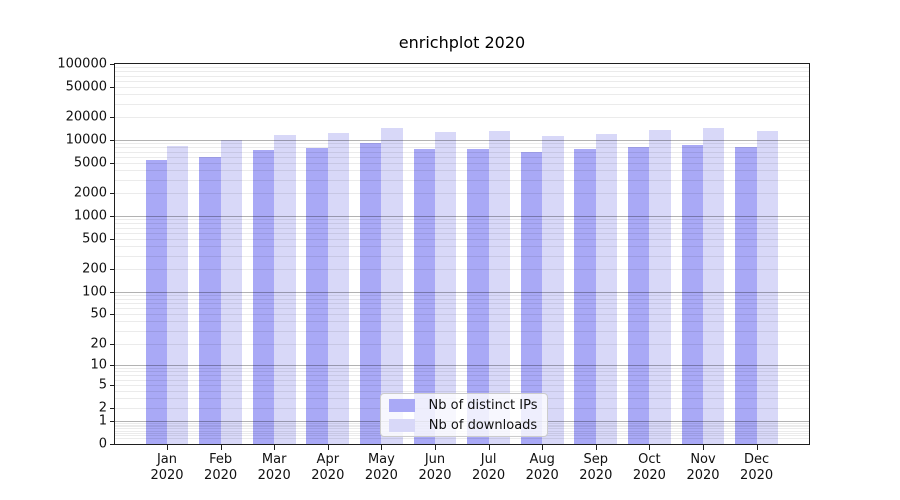 The width and height of the screenshot is (900, 500). I want to click on bar-distinct-ips-nov, so click(692, 294).